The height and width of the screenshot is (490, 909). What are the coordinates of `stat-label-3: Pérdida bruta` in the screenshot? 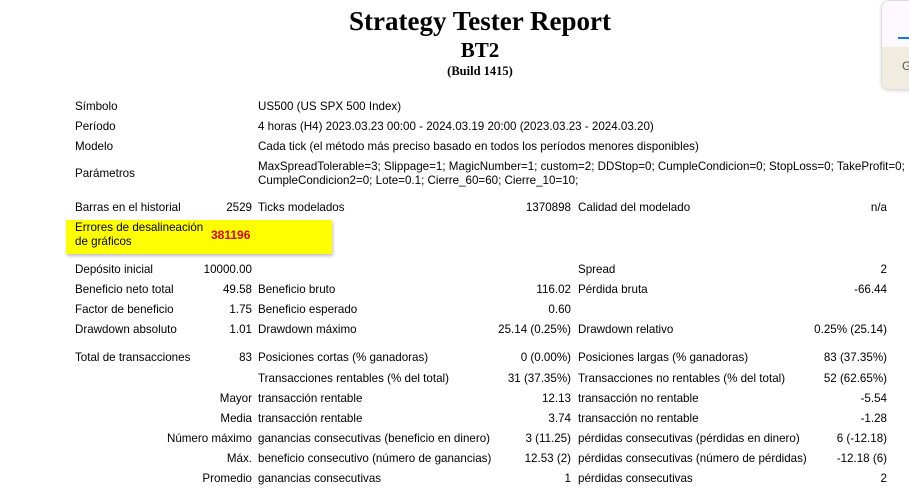 It's located at (613, 289).